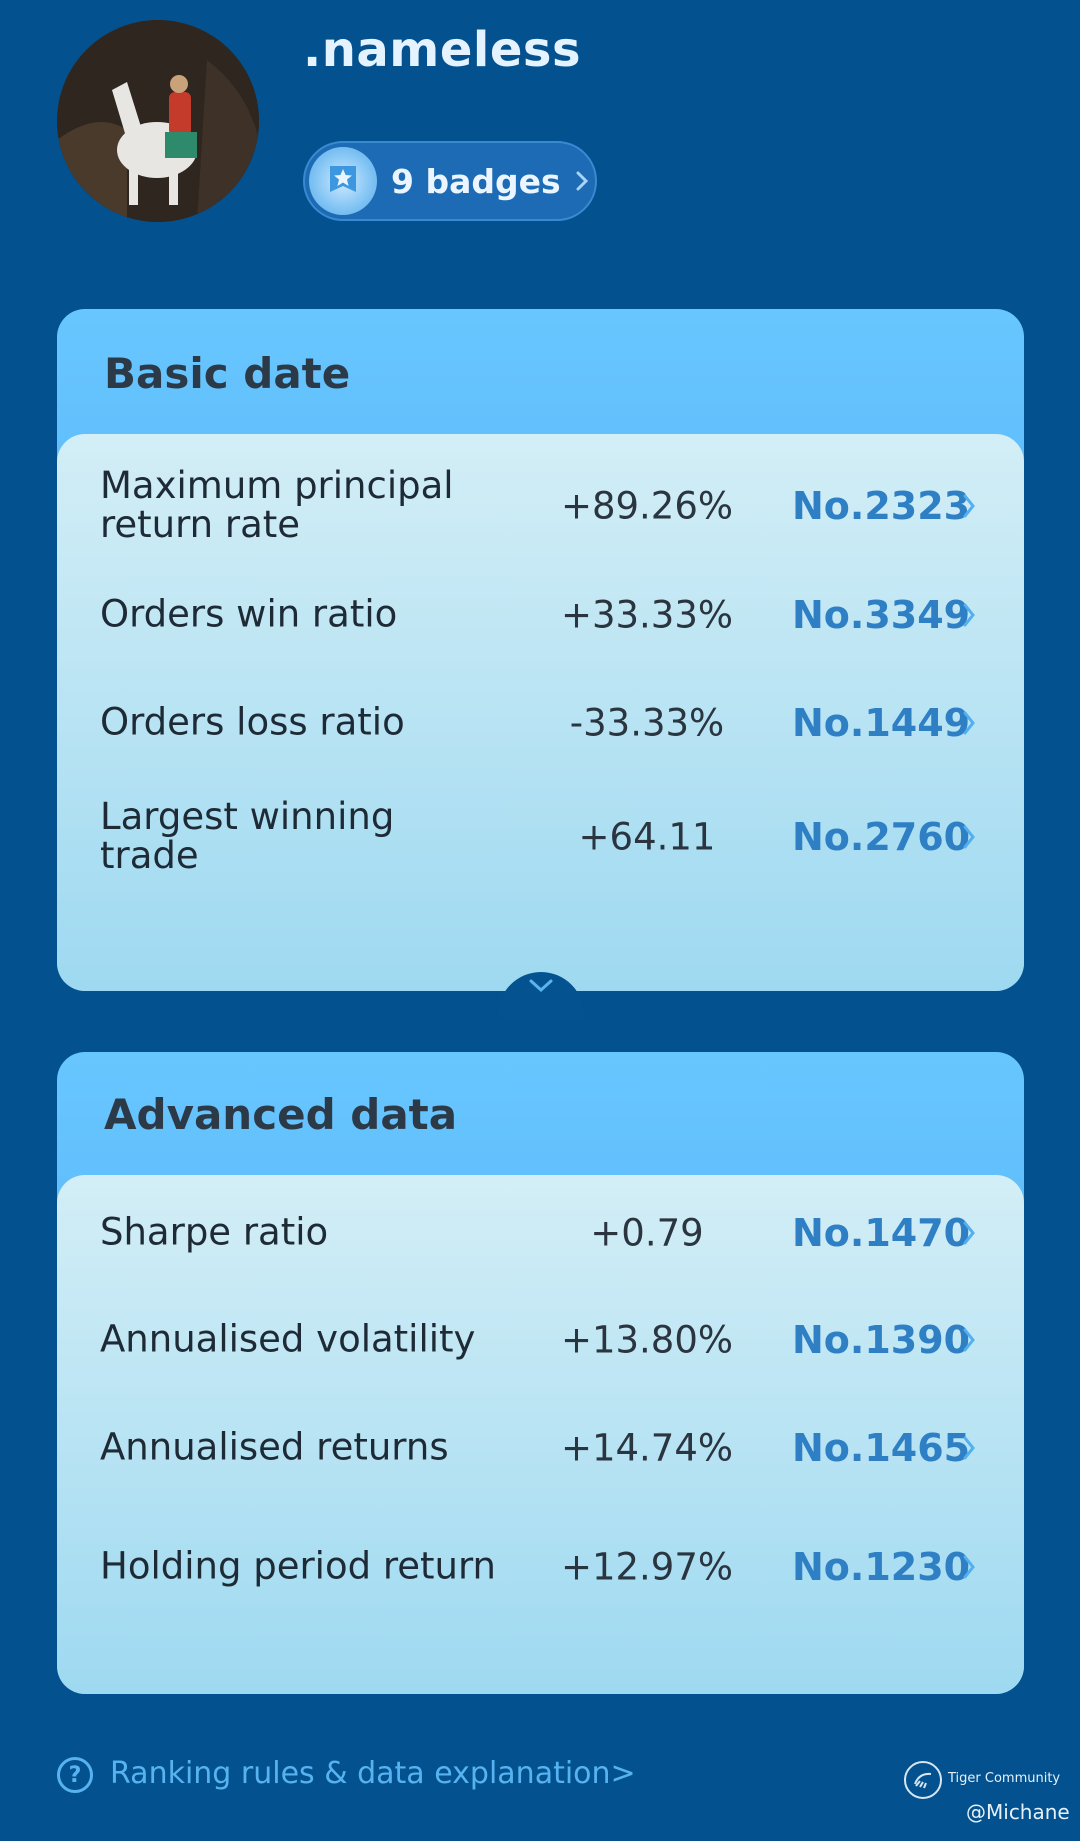  Describe the element at coordinates (227, 373) in the screenshot. I see `basic-data-title: Basic date` at that location.